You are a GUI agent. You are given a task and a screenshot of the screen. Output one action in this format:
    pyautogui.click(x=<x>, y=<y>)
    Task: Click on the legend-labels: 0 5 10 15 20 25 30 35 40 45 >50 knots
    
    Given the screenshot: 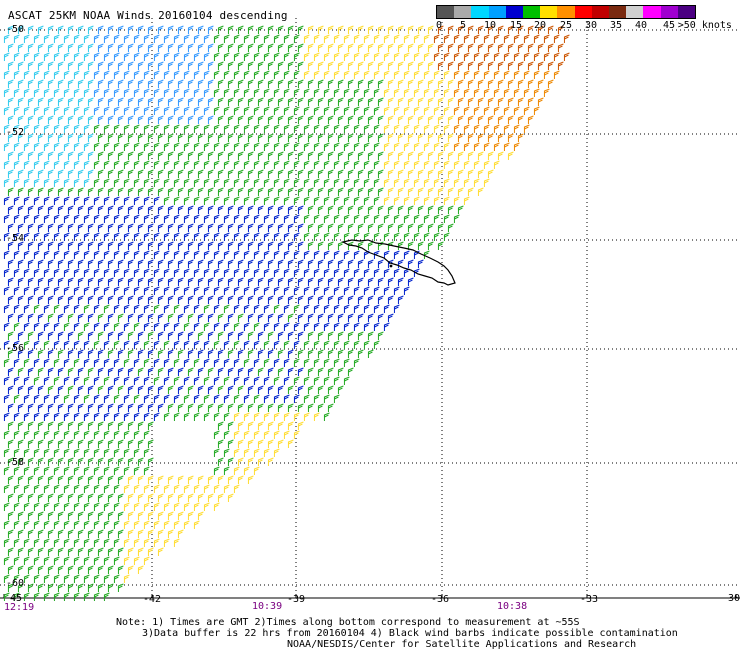 What is the action you would take?
    pyautogui.click(x=584, y=25)
    